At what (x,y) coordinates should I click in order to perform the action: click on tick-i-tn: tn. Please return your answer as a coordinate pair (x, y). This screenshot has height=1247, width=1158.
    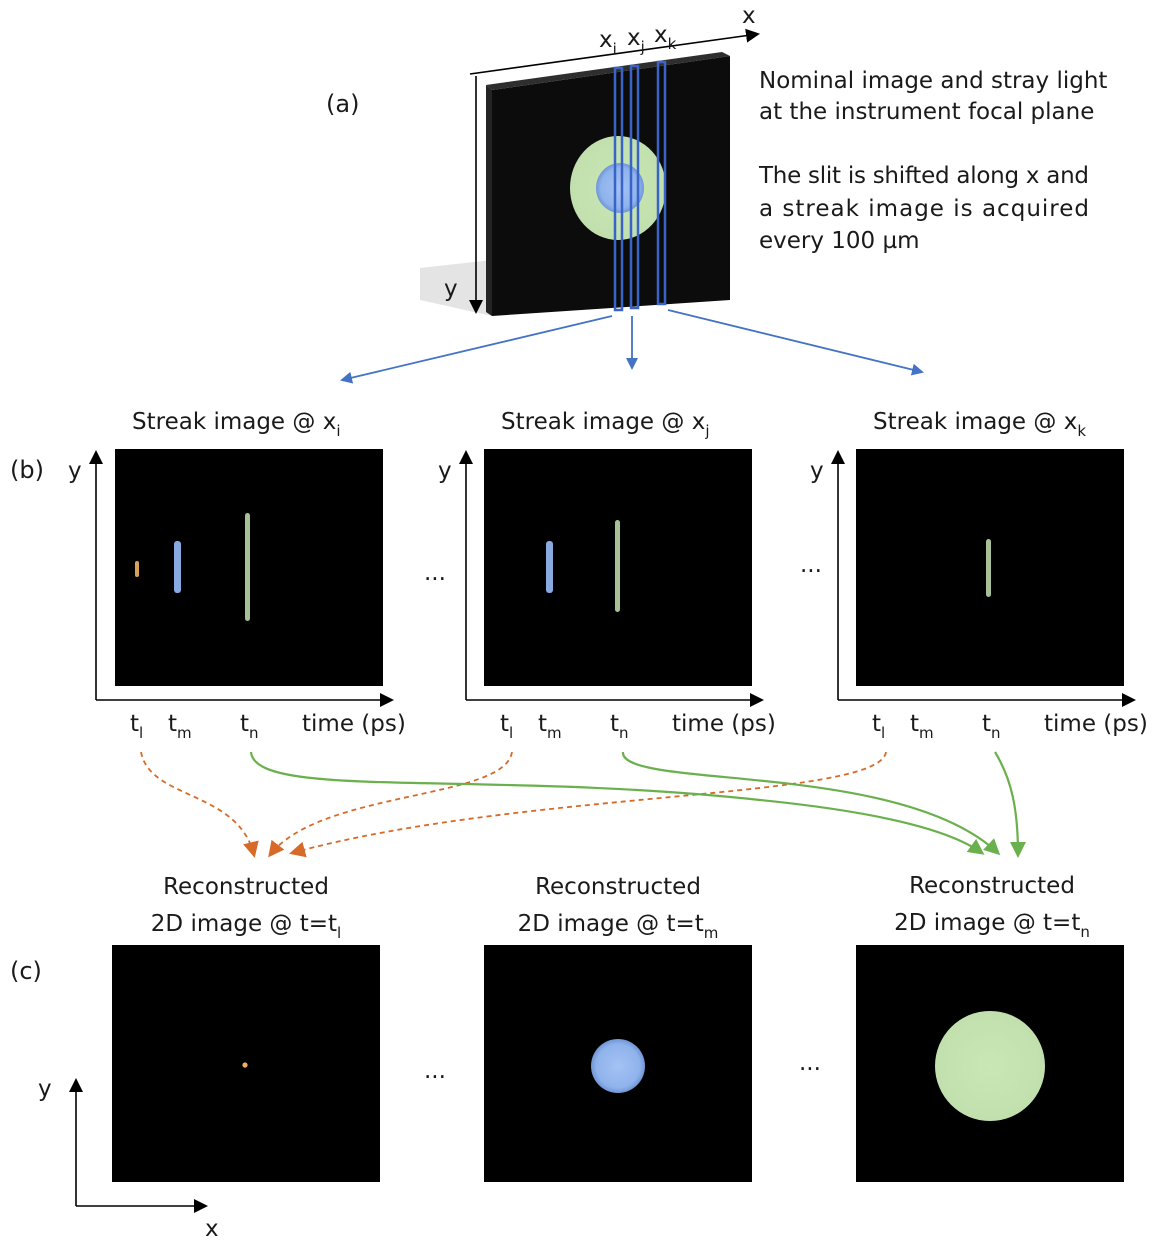
    Looking at the image, I should click on (249, 726).